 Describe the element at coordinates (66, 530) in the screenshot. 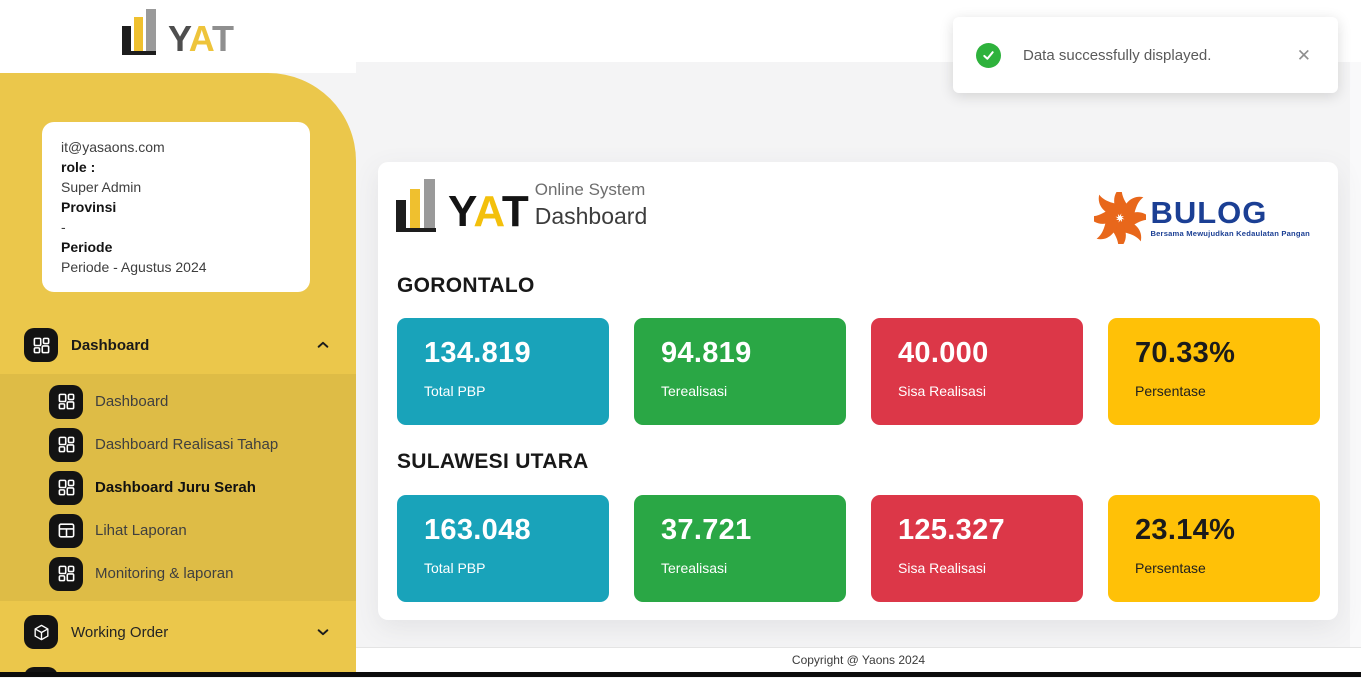

I see `table-report-icon` at that location.